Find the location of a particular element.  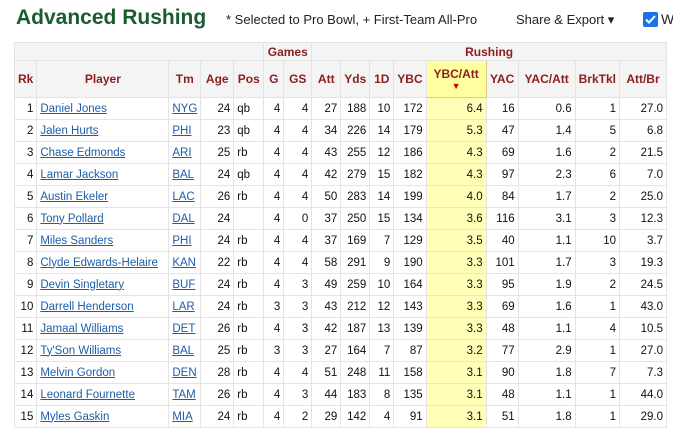

column-header: YBC/Att ▼ is located at coordinates (456, 79).